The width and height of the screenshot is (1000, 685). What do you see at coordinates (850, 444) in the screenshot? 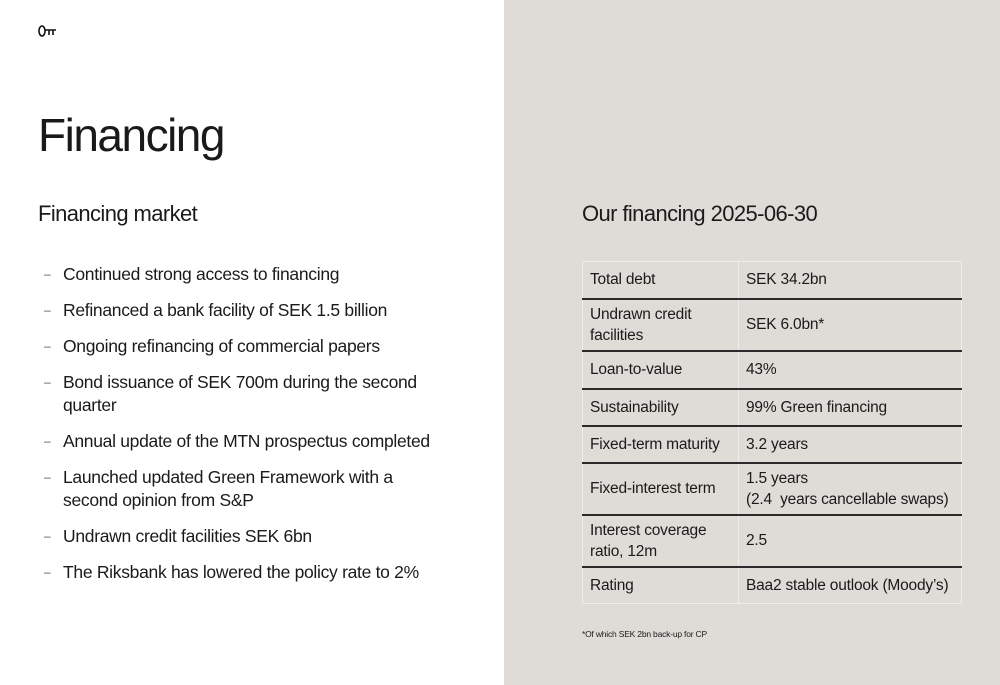
I see `row-value: 3.2 years` at bounding box center [850, 444].